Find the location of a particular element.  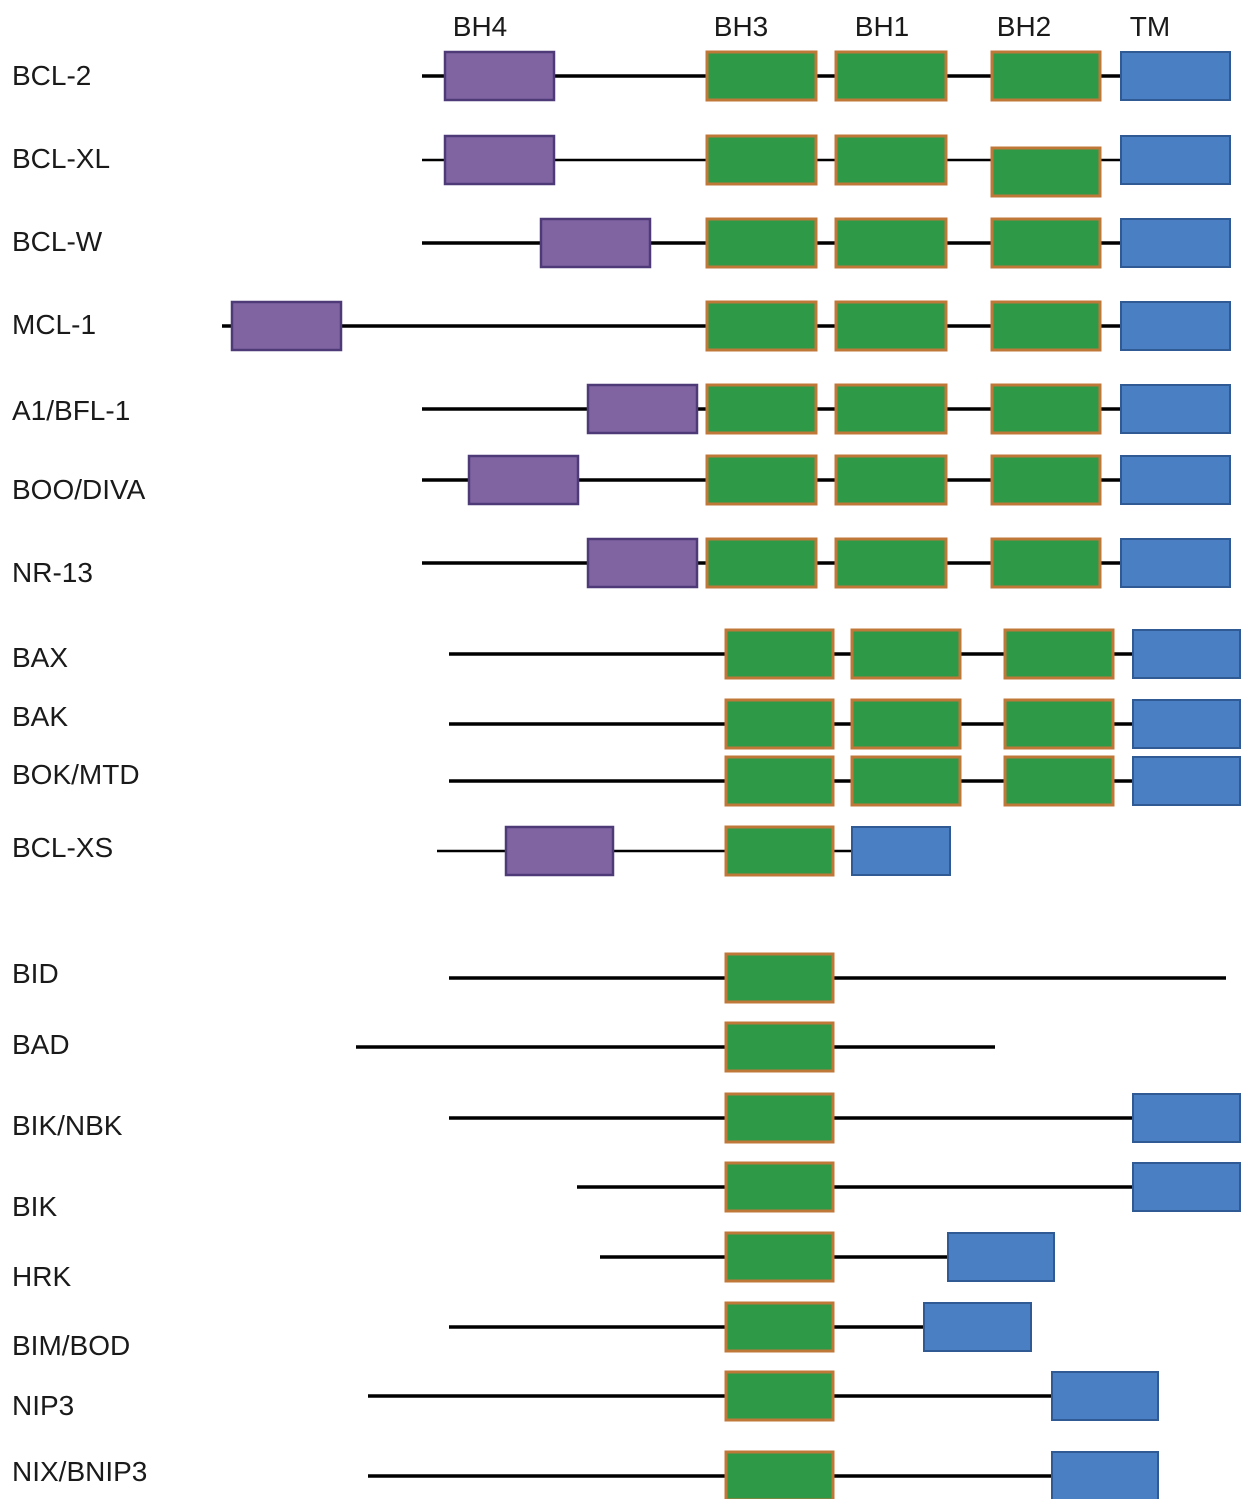

protein-row-bcl-w: BCL-W is located at coordinates (621, 243).